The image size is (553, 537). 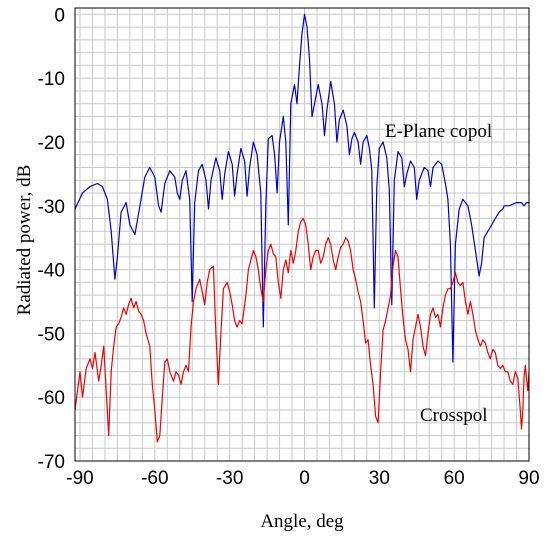 What do you see at coordinates (304, 478) in the screenshot?
I see `x-tick-label: 0` at bounding box center [304, 478].